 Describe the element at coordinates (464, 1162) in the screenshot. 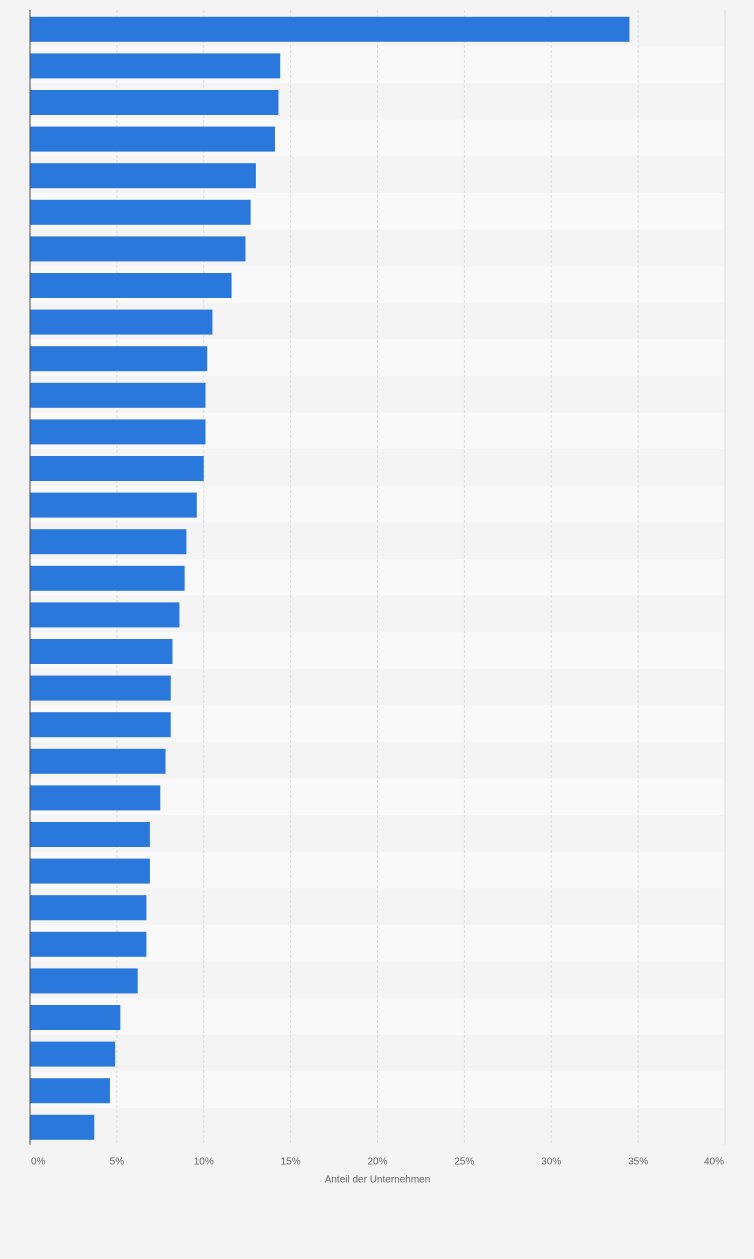

I see `x-tick-label: 25%` at that location.